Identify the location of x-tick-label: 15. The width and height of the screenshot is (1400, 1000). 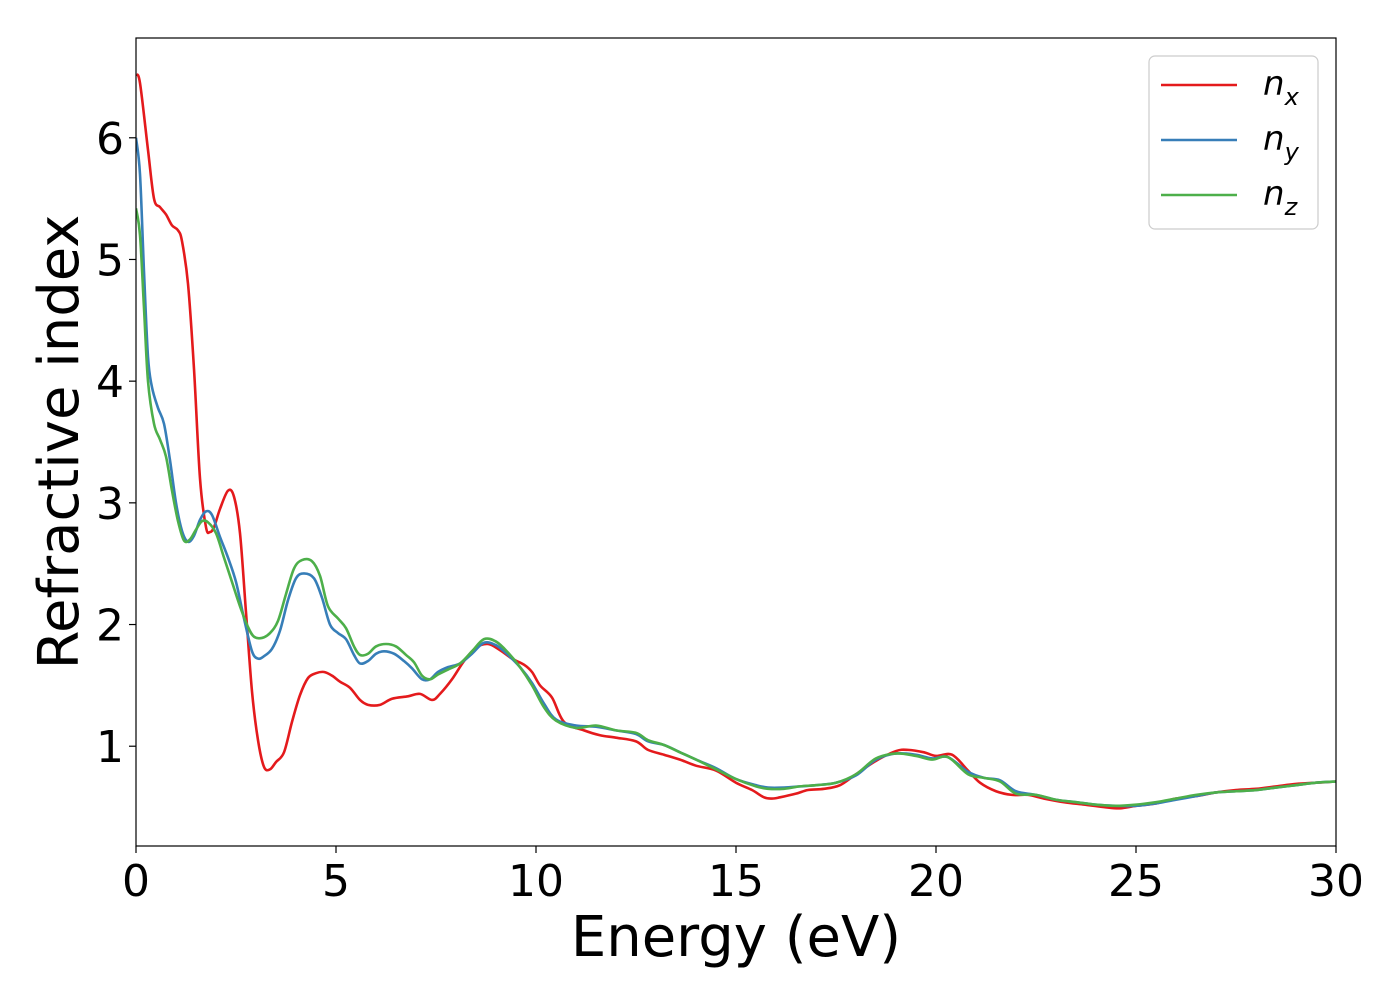
(736, 881).